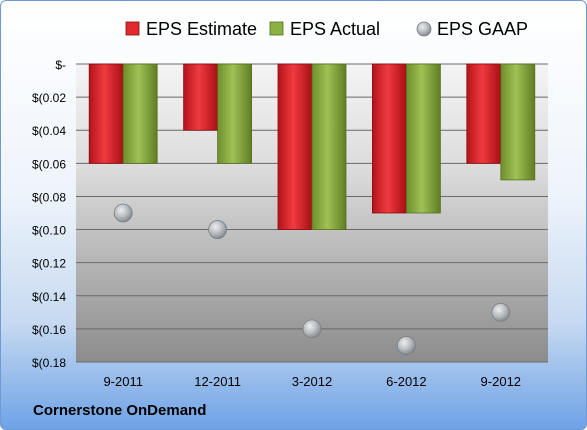 The width and height of the screenshot is (587, 430). I want to click on x-tick-label: 9-2011, so click(123, 381).